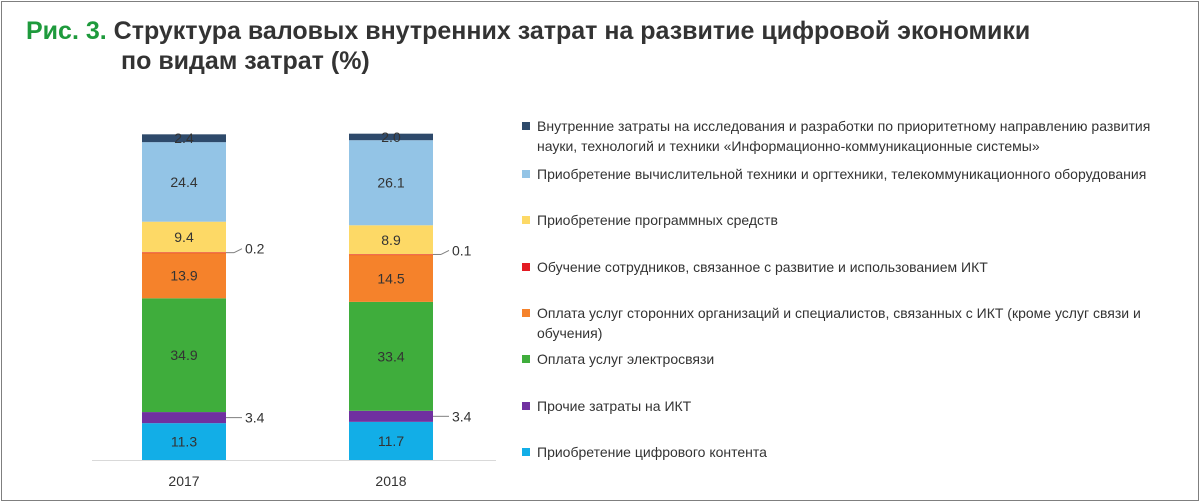 This screenshot has width=1202, height=504. Describe the element at coordinates (657, 220) in the screenshot. I see `legend-label: Приобретение программных средств` at that location.